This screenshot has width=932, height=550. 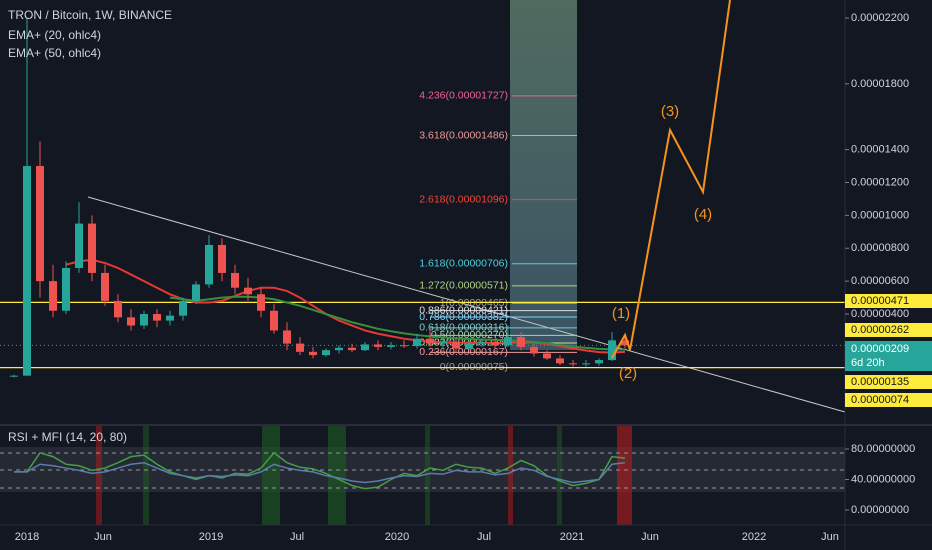 I want to click on wave-label: (3), so click(x=670, y=111).